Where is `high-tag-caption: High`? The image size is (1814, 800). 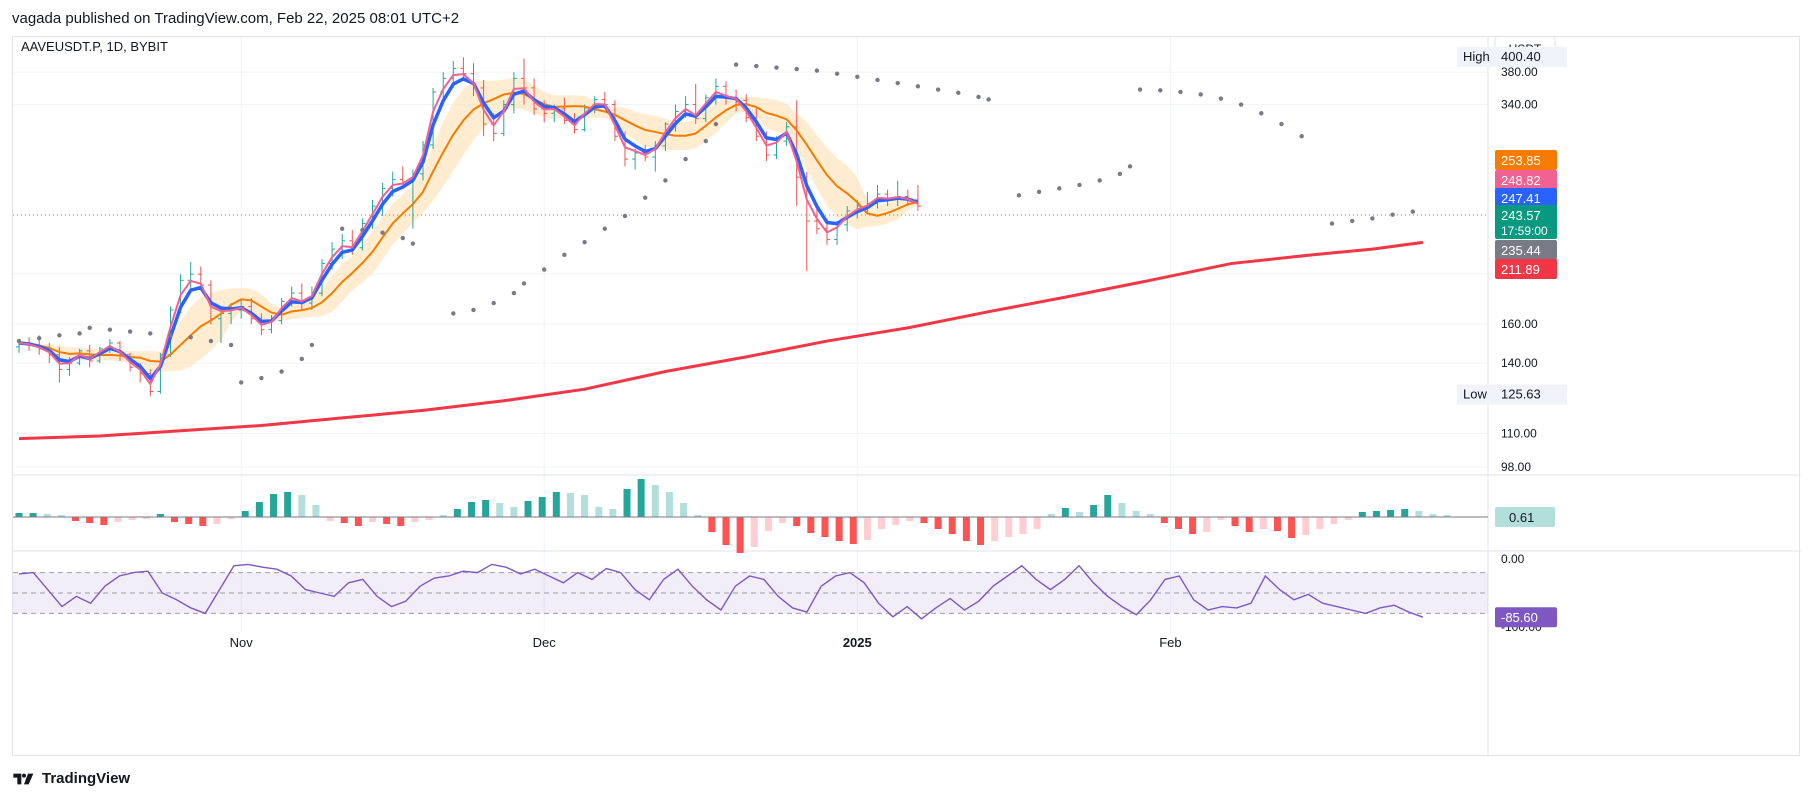
high-tag-caption: High is located at coordinates (1476, 56).